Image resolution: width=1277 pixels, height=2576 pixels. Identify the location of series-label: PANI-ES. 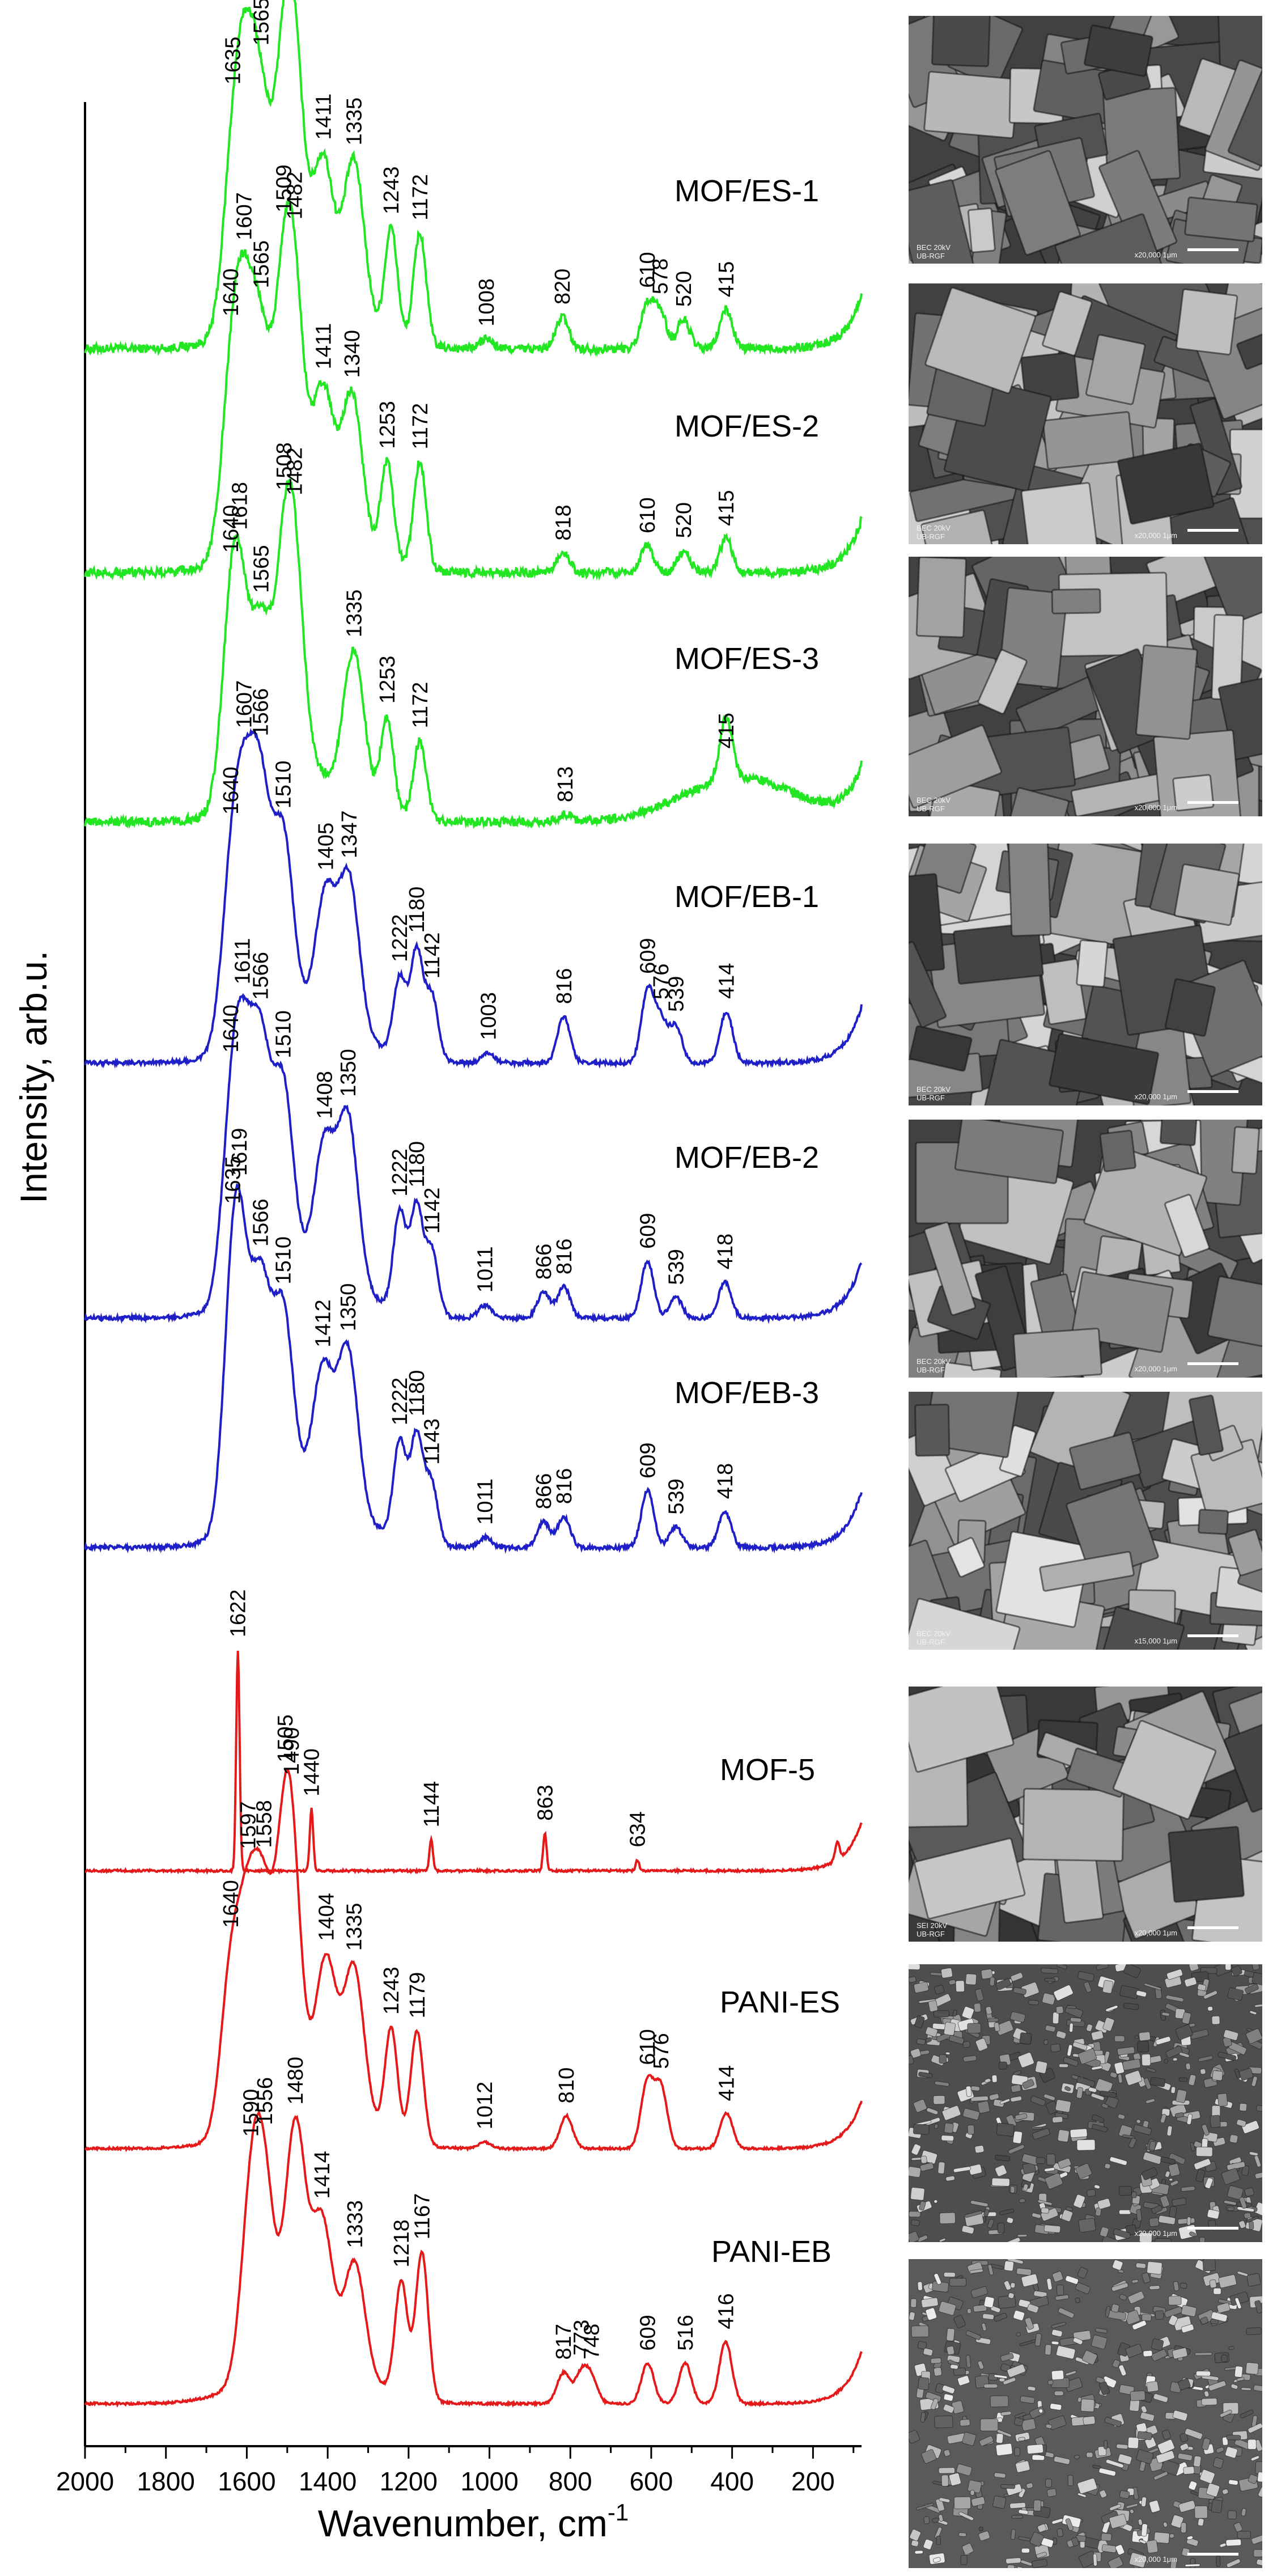
(780, 2002).